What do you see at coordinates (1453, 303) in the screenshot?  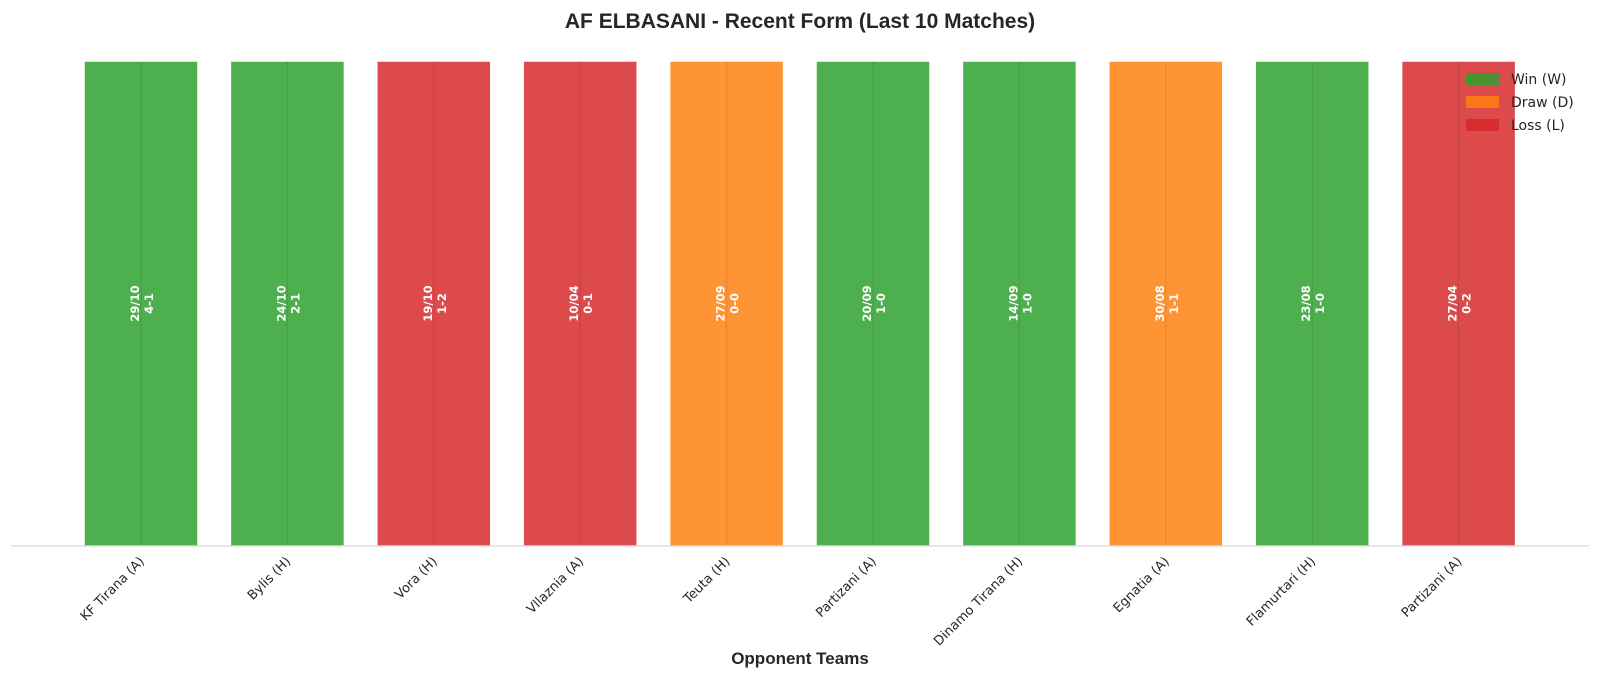 I see `bar-label-date: 27/04` at bounding box center [1453, 303].